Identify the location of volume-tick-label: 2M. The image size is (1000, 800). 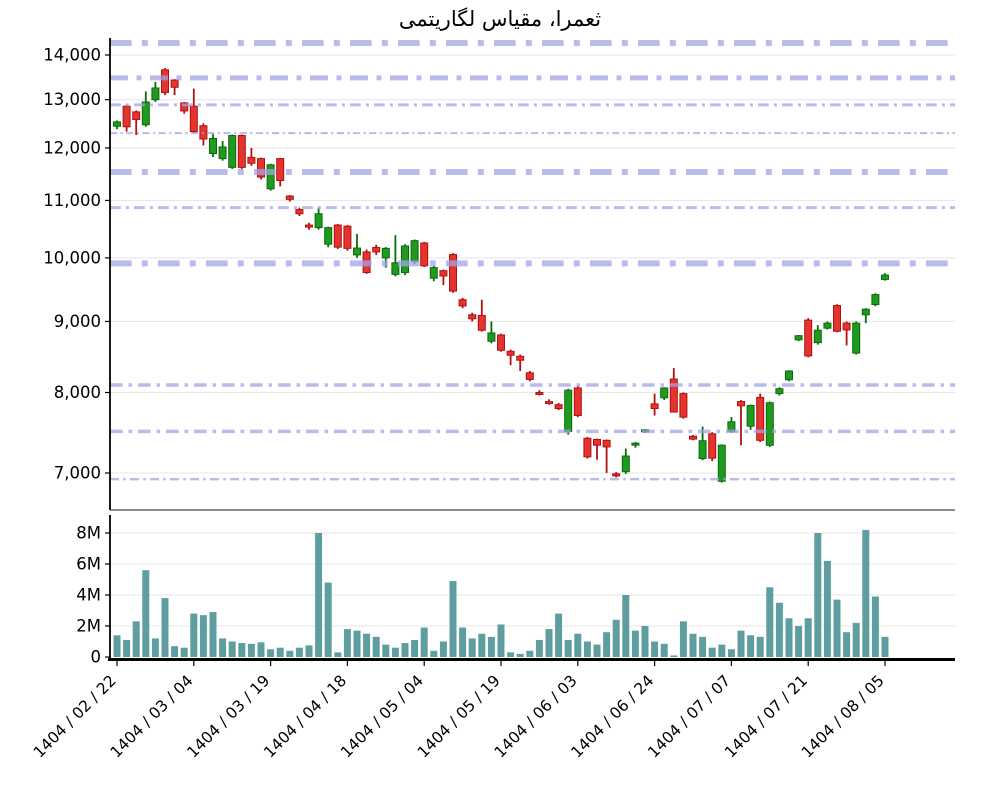
(88, 626).